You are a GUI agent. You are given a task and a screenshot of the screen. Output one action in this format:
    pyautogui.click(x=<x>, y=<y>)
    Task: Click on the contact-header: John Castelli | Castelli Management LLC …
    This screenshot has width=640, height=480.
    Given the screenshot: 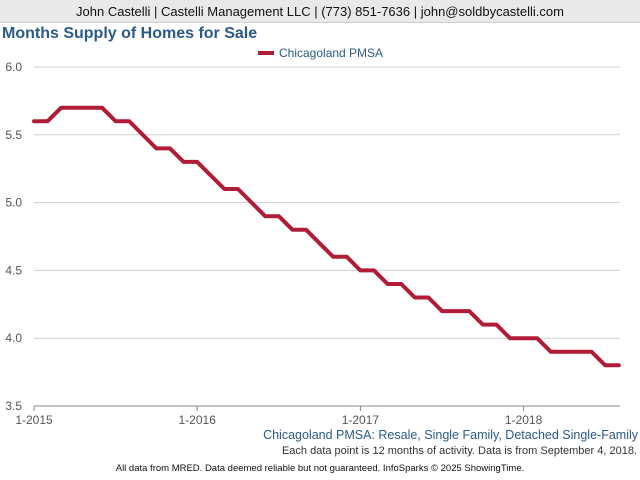 What is the action you would take?
    pyautogui.click(x=320, y=11)
    